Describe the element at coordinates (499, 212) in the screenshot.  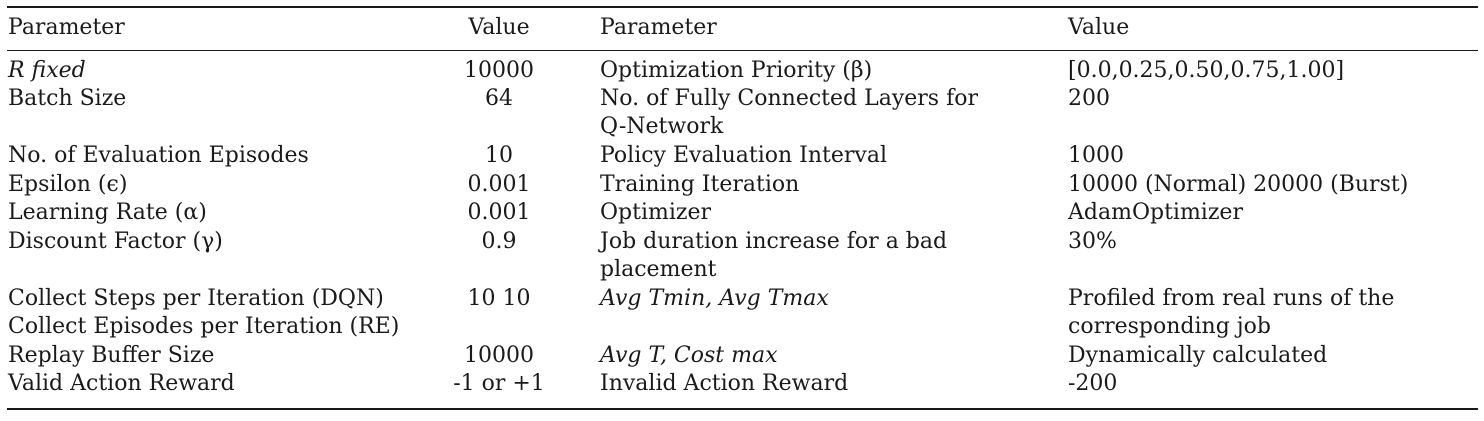
I see `table-row-4-value: 0.001` at that location.